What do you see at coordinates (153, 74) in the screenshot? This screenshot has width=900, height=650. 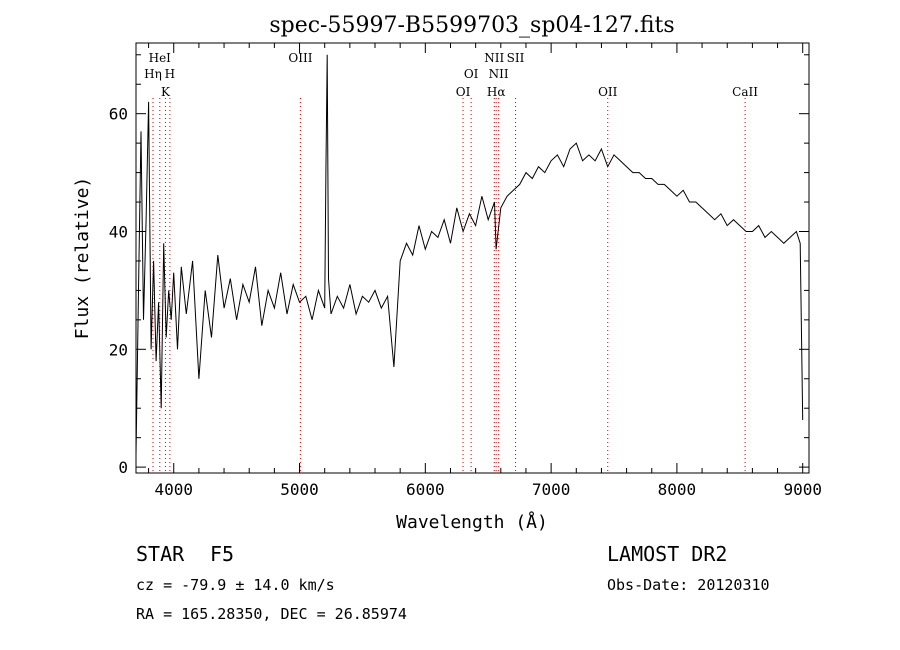 I see `line-marker-label: Hη` at bounding box center [153, 74].